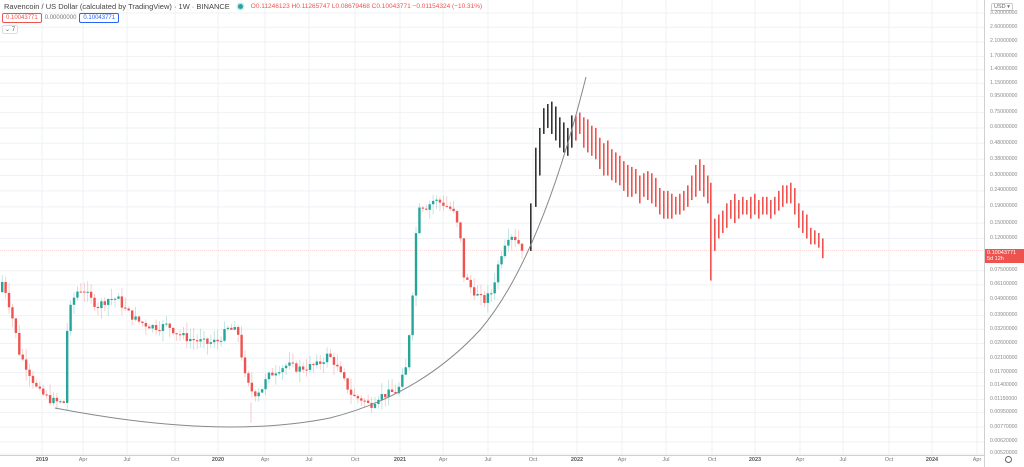 The image size is (1024, 467). I want to click on chart-settings-gear-icon, so click(1008, 459).